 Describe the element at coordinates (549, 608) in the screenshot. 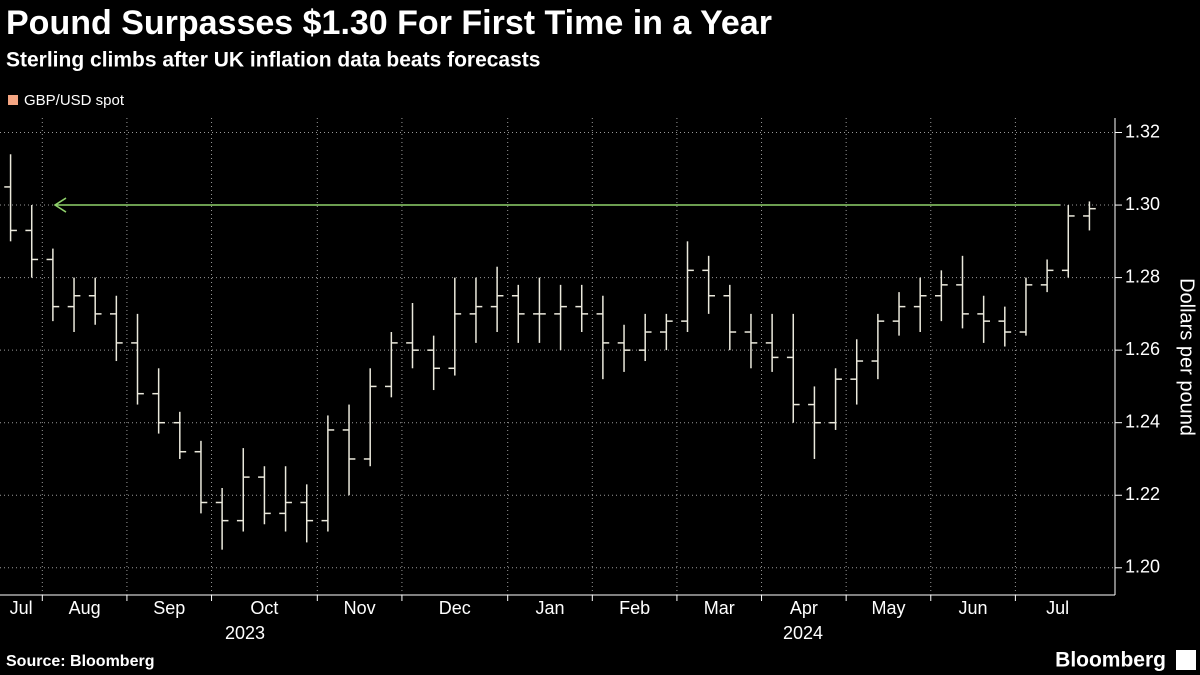

I see `x-tick-label: Jan` at that location.